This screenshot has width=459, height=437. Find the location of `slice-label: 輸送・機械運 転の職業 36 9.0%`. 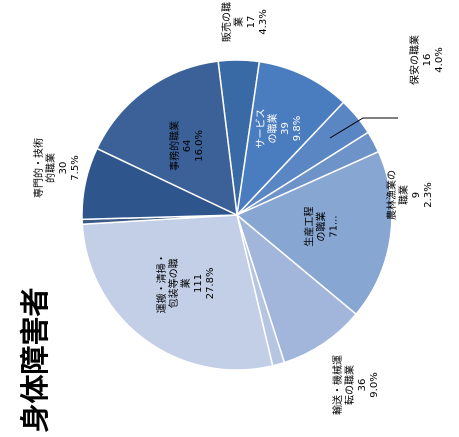

slice-label: 輸送・機械運 転の職業 36 9.0% is located at coordinates (355, 385).